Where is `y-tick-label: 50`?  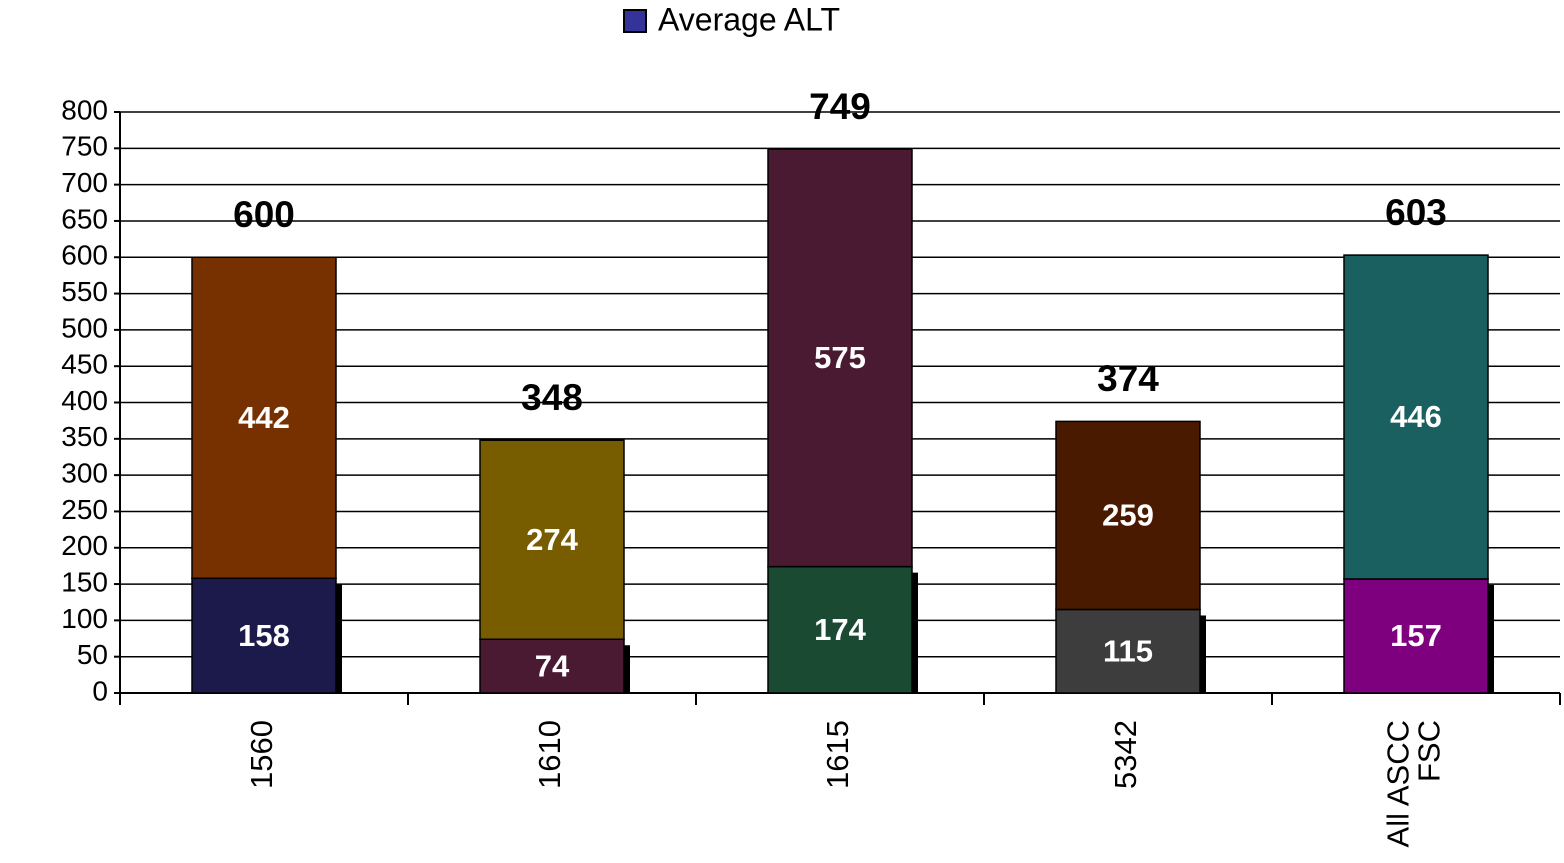
y-tick-label: 50 is located at coordinates (92, 654).